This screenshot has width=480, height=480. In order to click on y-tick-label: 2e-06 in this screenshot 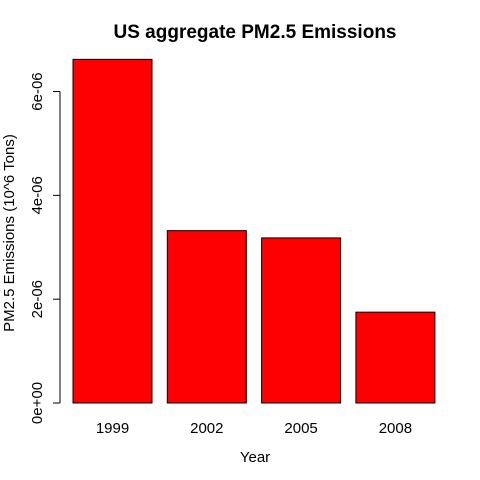, I will do `click(37, 299)`.